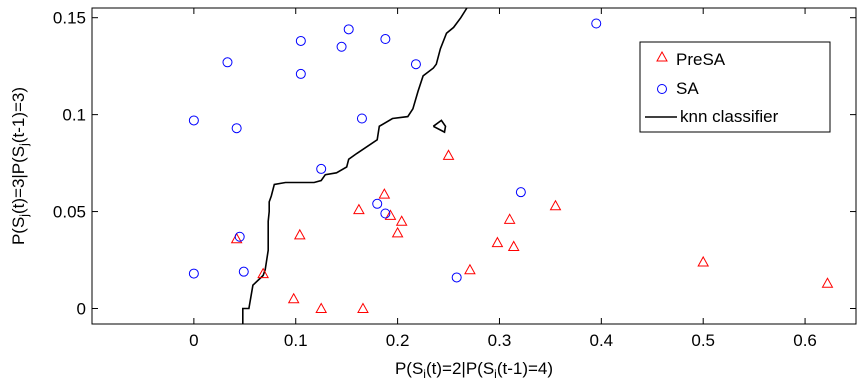 This screenshot has height=383, width=859. I want to click on legend-sa-label: SA, so click(687, 88).